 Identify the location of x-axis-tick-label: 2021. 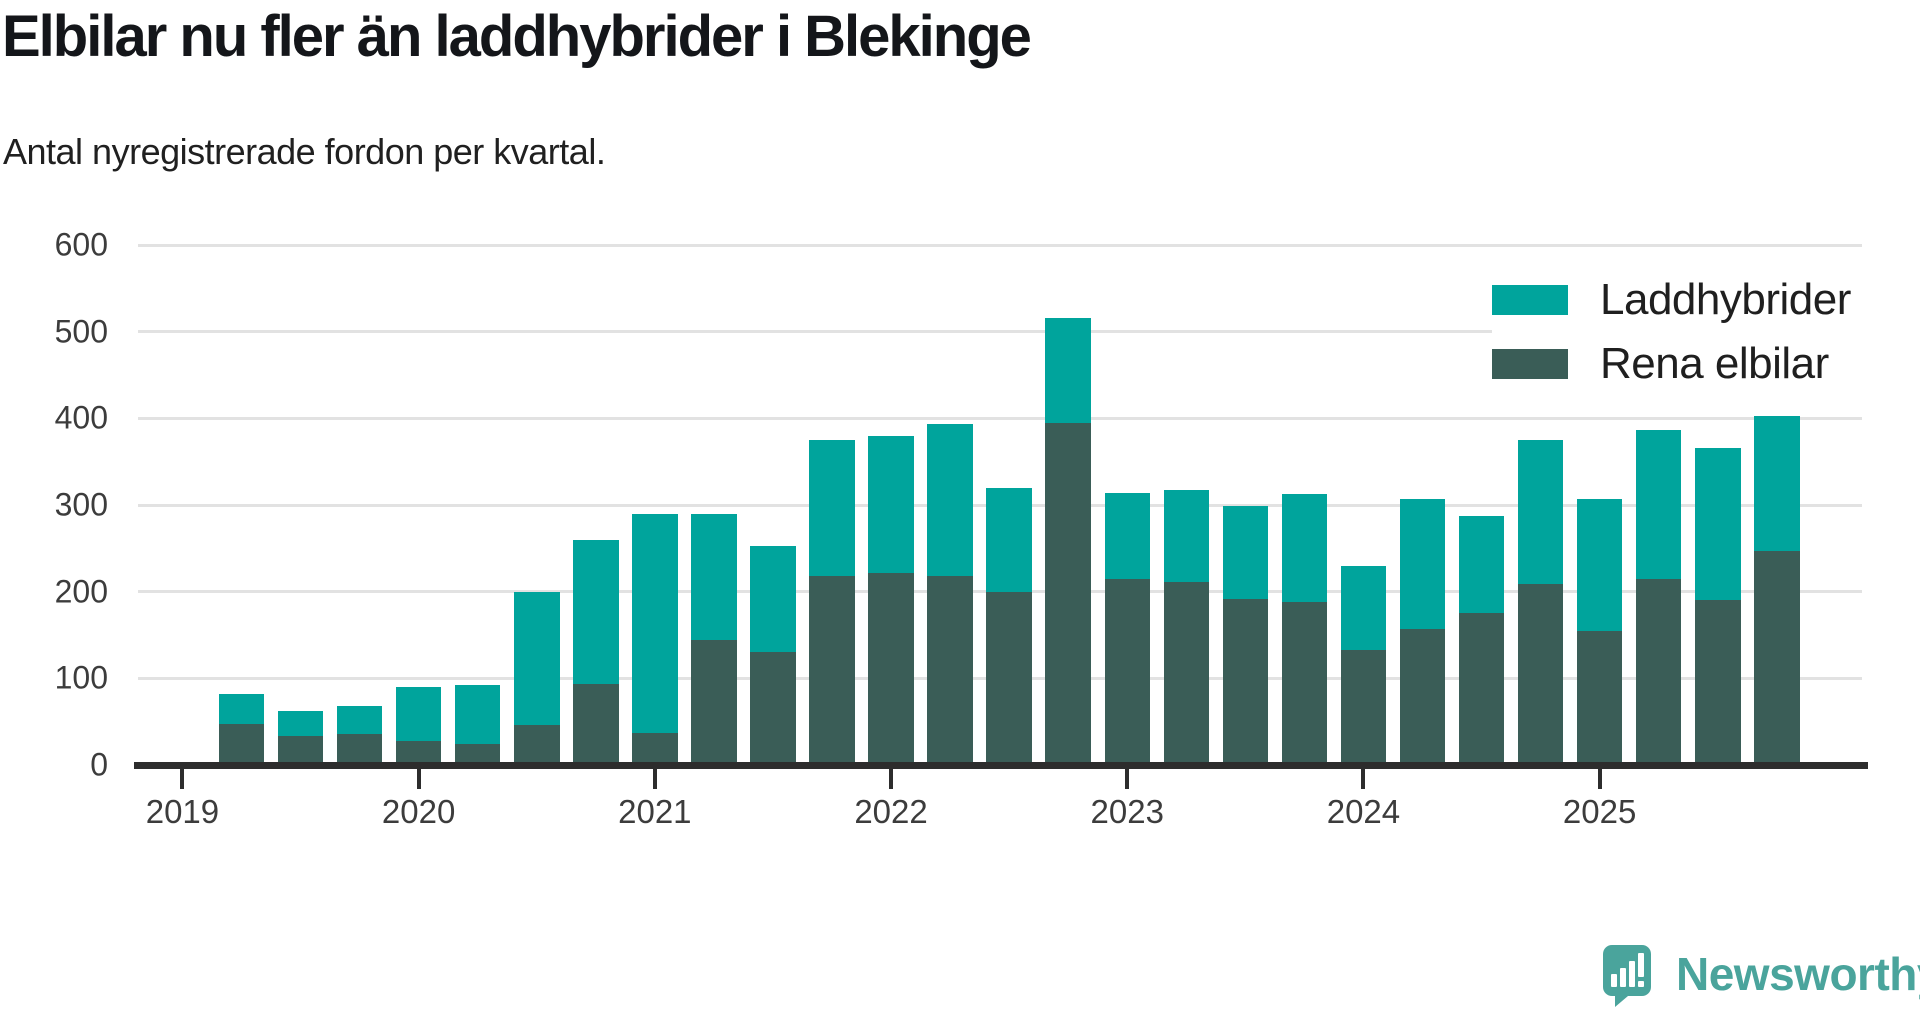
(655, 811).